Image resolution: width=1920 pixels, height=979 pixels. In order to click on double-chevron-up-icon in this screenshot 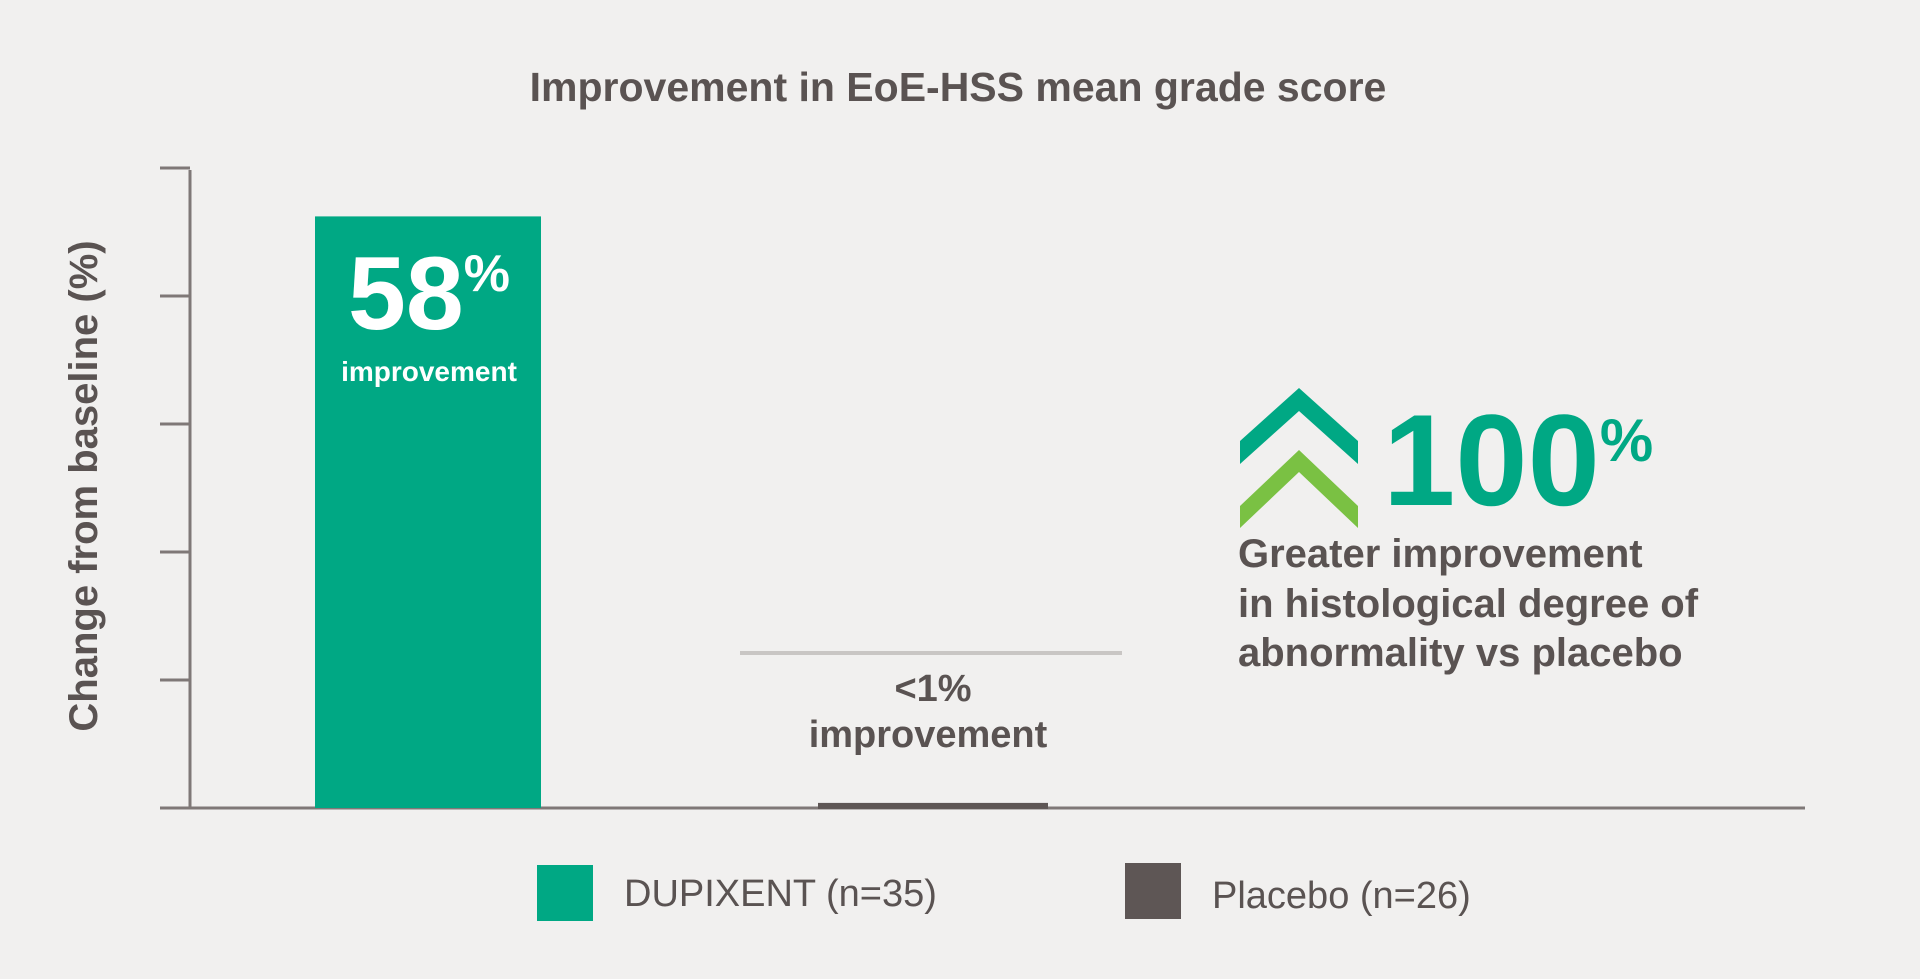, I will do `click(1299, 458)`.